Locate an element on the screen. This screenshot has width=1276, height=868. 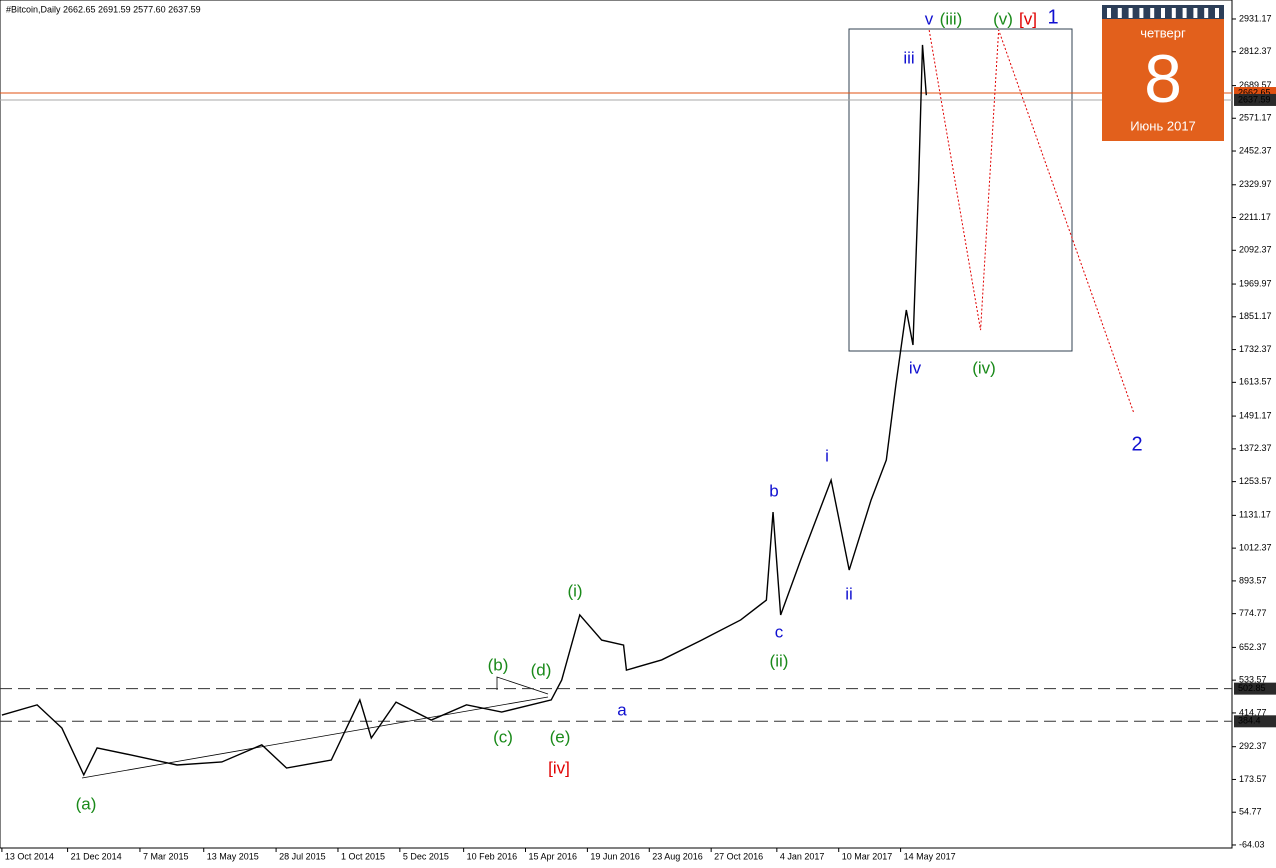
wave-label: c is located at coordinates (779, 631).